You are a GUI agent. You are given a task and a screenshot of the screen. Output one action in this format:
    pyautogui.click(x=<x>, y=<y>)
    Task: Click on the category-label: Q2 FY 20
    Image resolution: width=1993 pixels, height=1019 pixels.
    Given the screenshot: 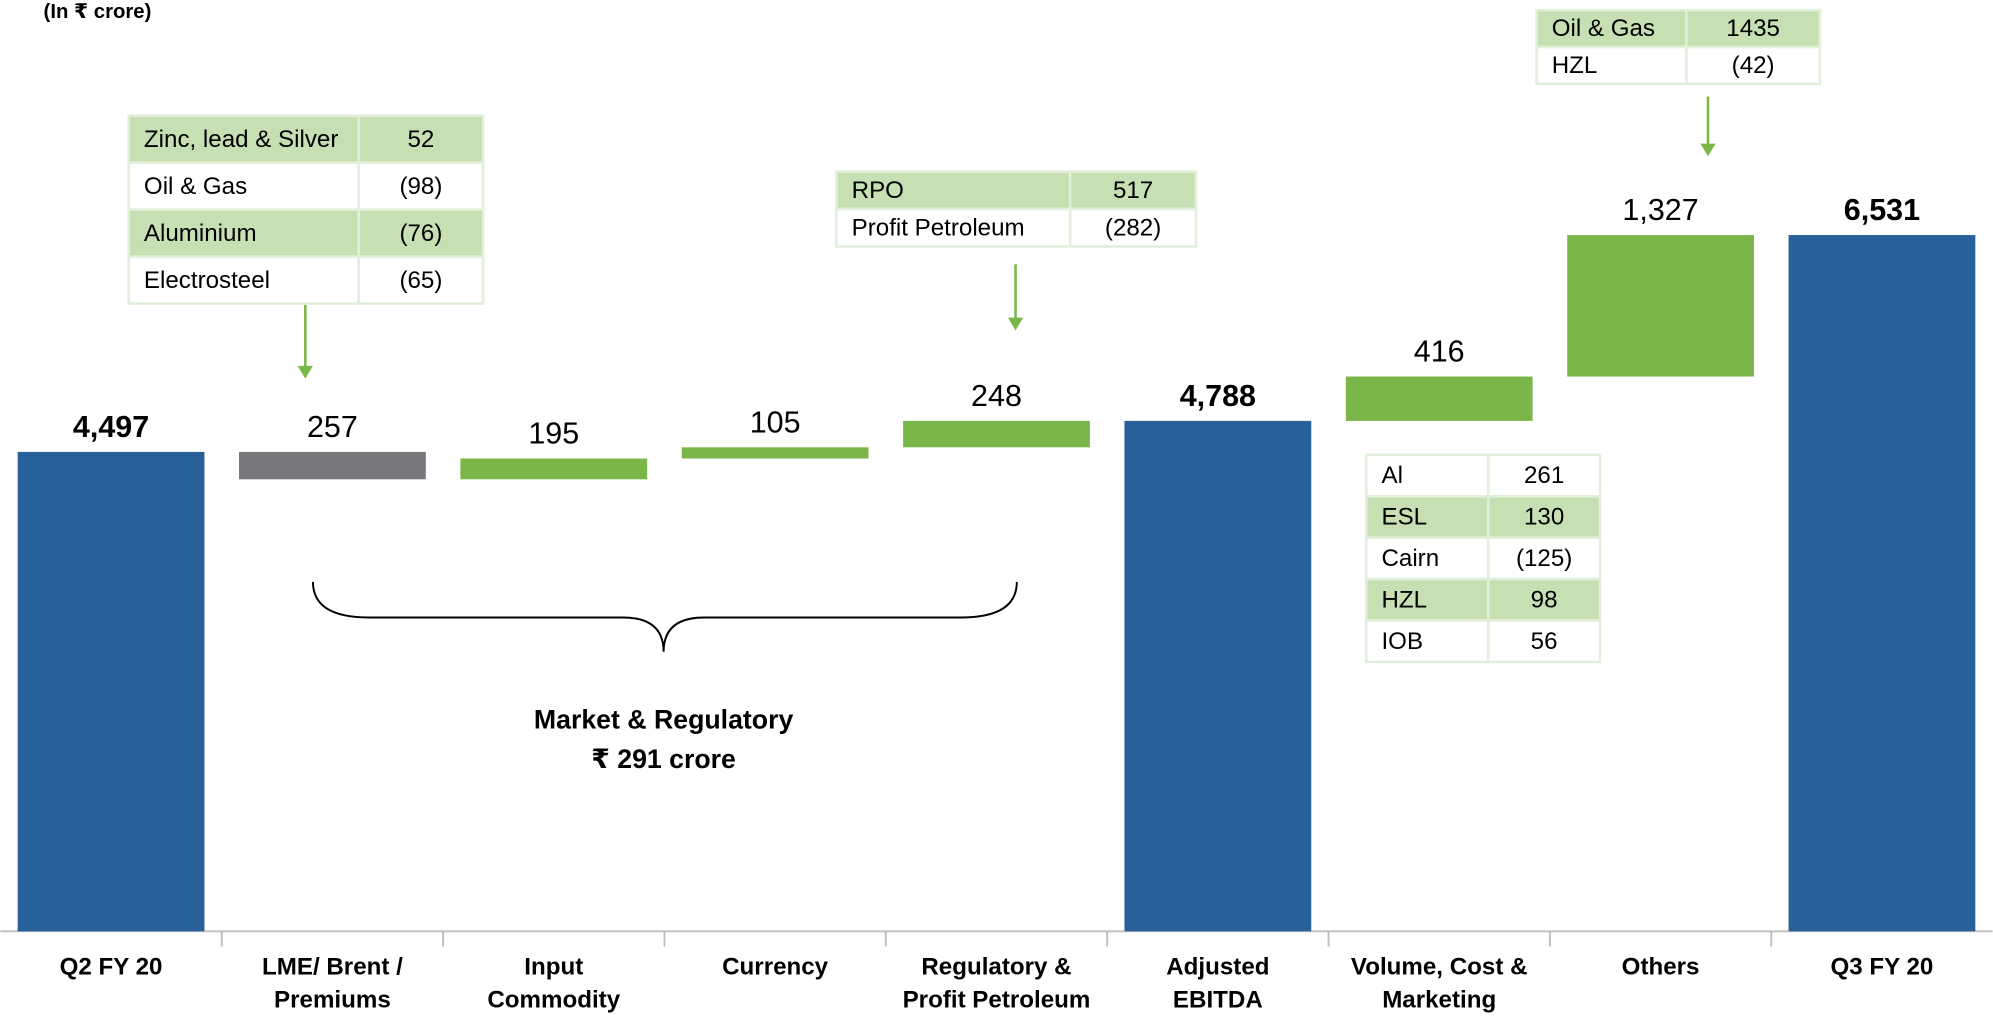 What is the action you would take?
    pyautogui.click(x=111, y=967)
    